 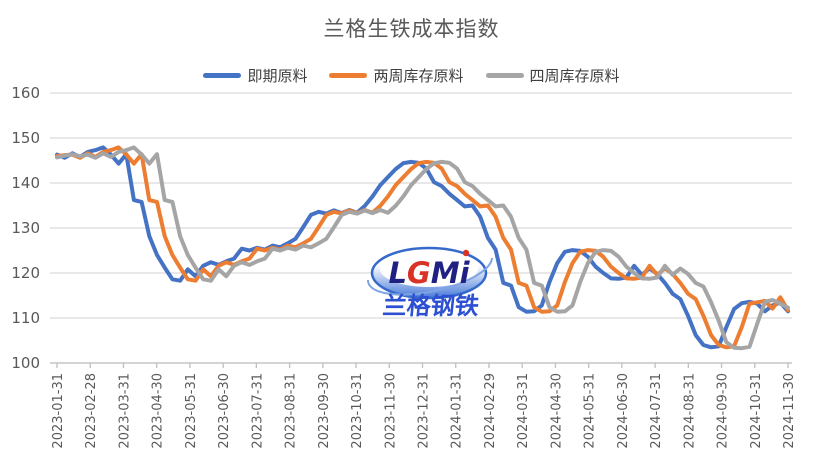 What do you see at coordinates (556, 411) in the screenshot?
I see `x-axis-tick-label: 2024-04-30` at bounding box center [556, 411].